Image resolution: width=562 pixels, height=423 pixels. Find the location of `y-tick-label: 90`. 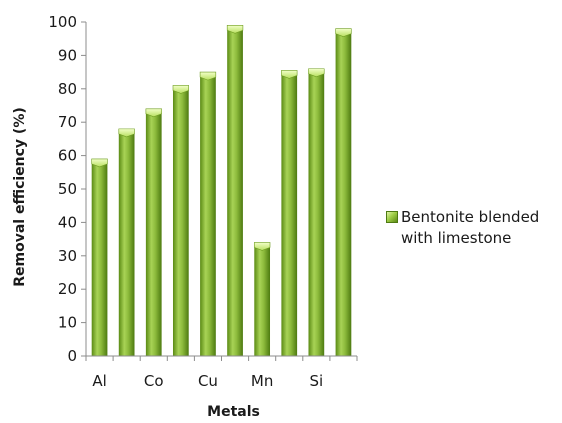

y-tick-label: 90 is located at coordinates (67, 55).